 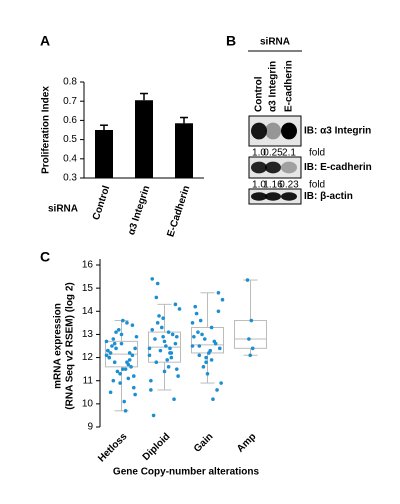 What do you see at coordinates (88, 265) in the screenshot?
I see `y-tick-label: 16` at bounding box center [88, 265].